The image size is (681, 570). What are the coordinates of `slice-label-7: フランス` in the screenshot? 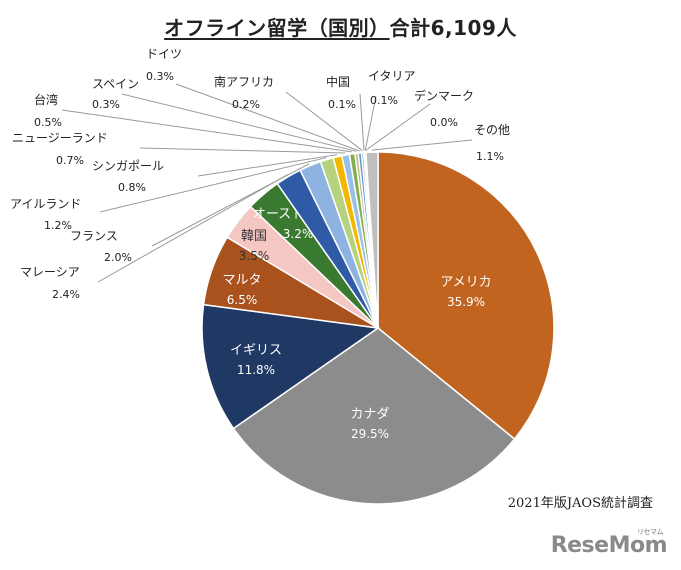 It's located at (94, 236).